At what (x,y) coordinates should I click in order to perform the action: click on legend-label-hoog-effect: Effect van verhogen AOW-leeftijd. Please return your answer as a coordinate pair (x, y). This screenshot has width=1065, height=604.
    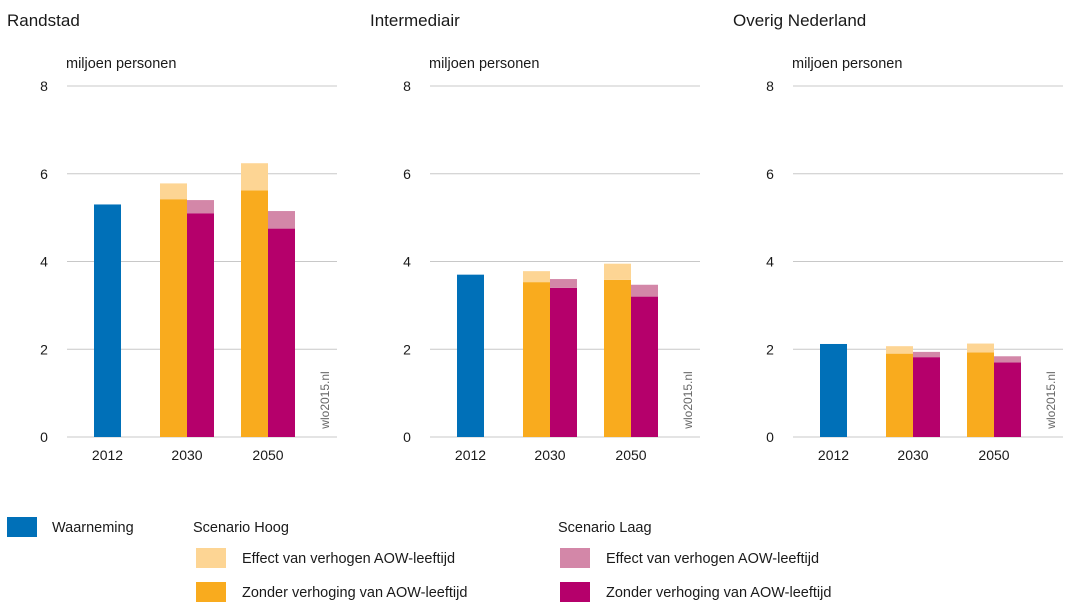
    Looking at the image, I should click on (348, 559).